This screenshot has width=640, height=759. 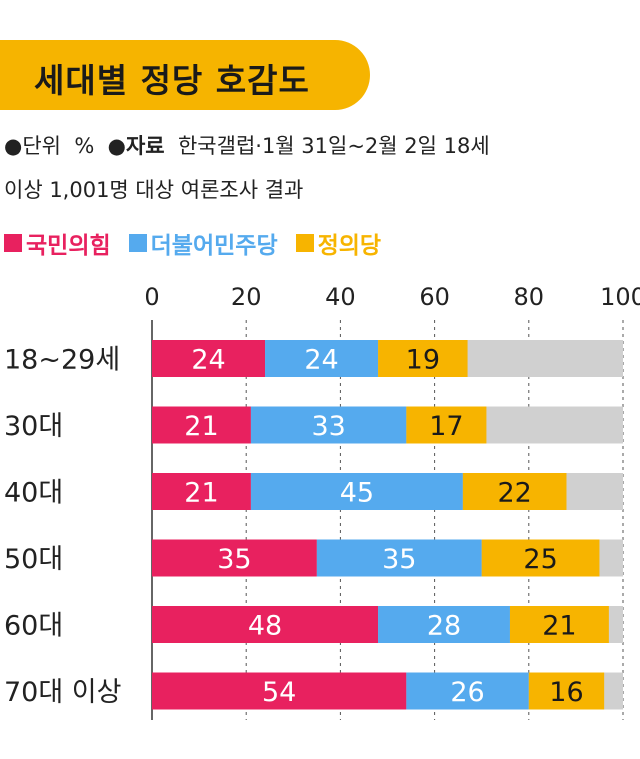 I want to click on data-label: 28, so click(x=444, y=626).